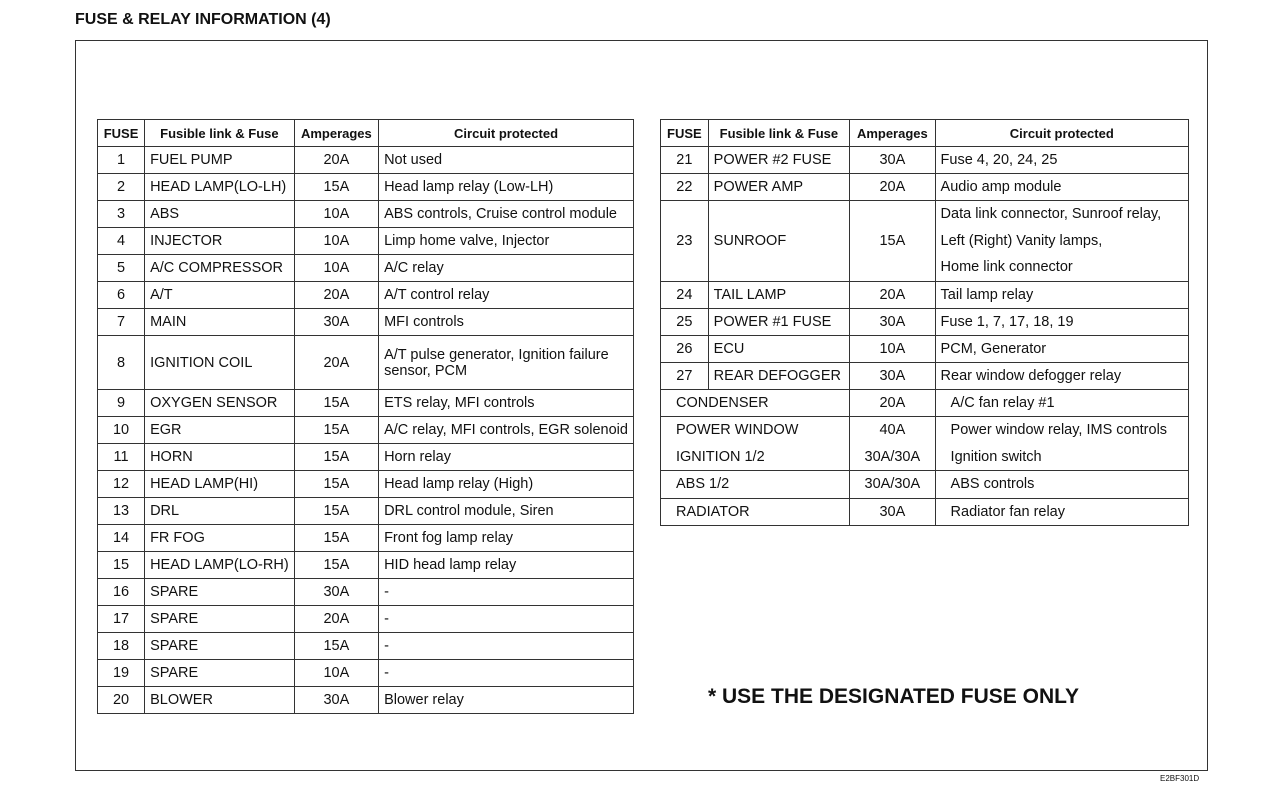 Image resolution: width=1276 pixels, height=812 pixels. Describe the element at coordinates (121, 295) in the screenshot. I see `table-cell: 6` at that location.